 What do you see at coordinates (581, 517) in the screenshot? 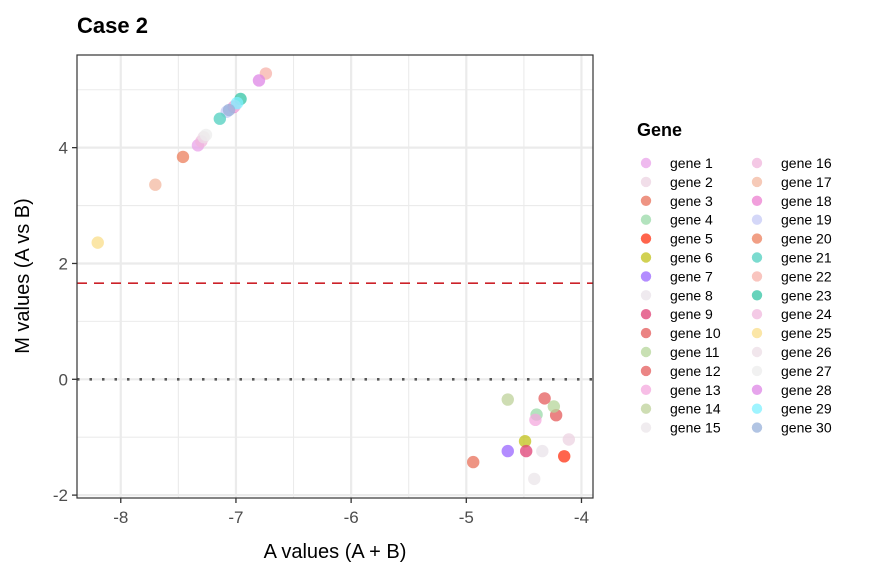
I see `x-tick-label: -4` at bounding box center [581, 517].